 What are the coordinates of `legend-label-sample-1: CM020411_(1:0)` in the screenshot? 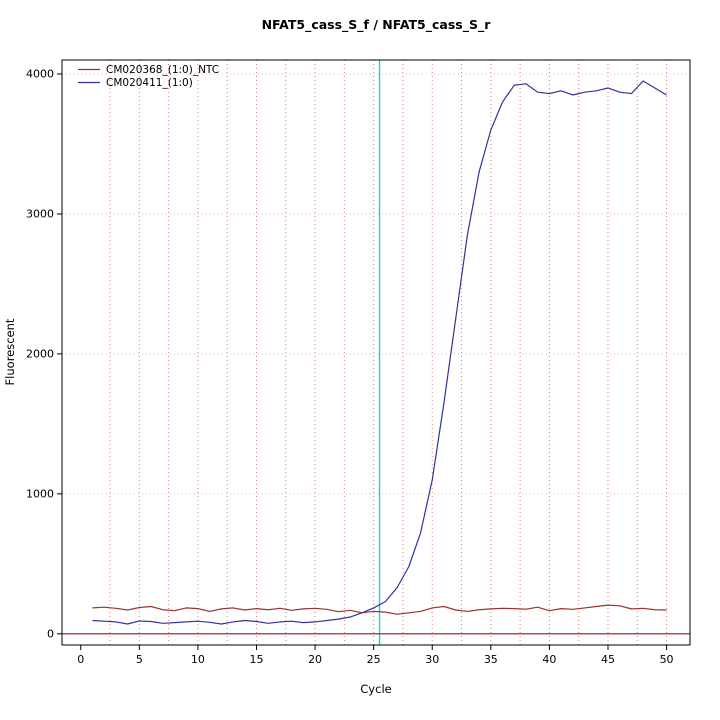 It's located at (149, 83).